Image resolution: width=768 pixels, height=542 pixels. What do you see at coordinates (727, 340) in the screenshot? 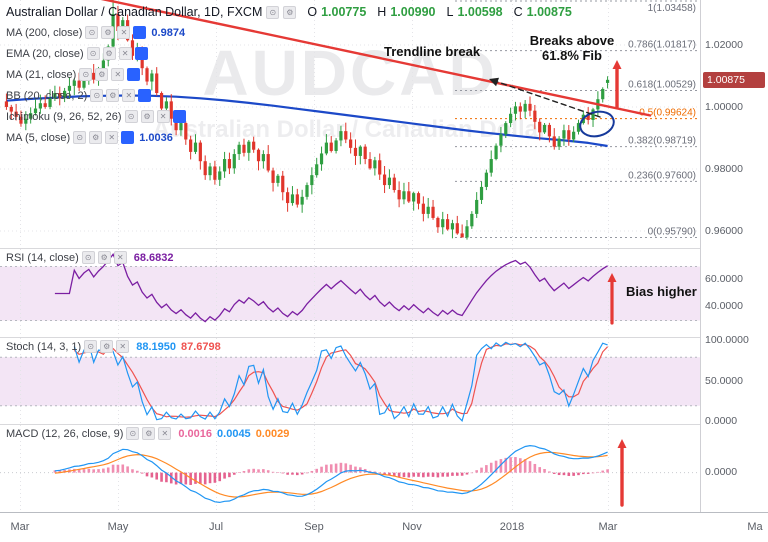
I see `axis-label: 100.0000` at bounding box center [727, 340].